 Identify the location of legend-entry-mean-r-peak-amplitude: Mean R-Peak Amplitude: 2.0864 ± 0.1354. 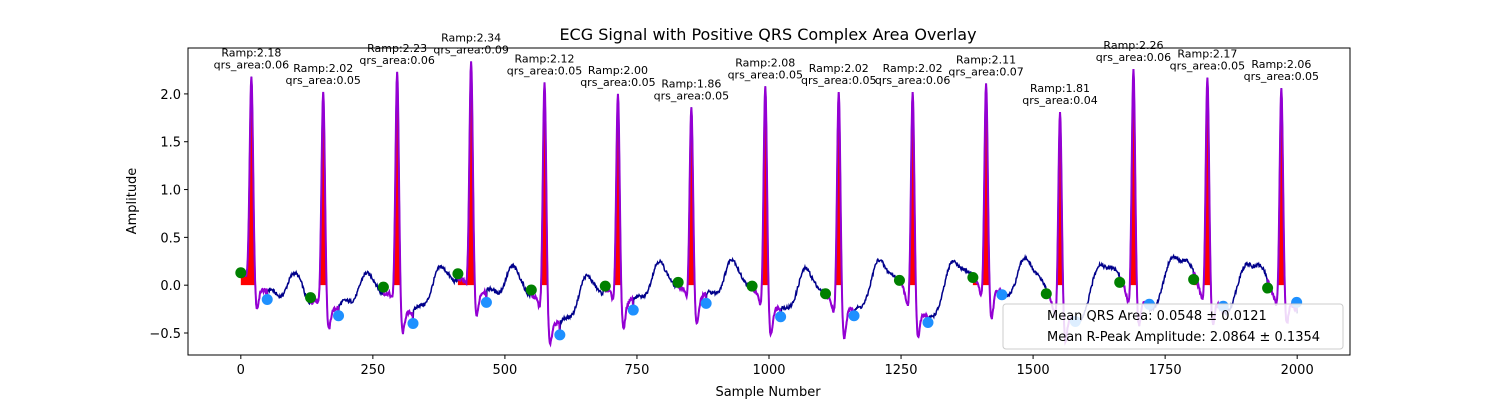
(1183, 337).